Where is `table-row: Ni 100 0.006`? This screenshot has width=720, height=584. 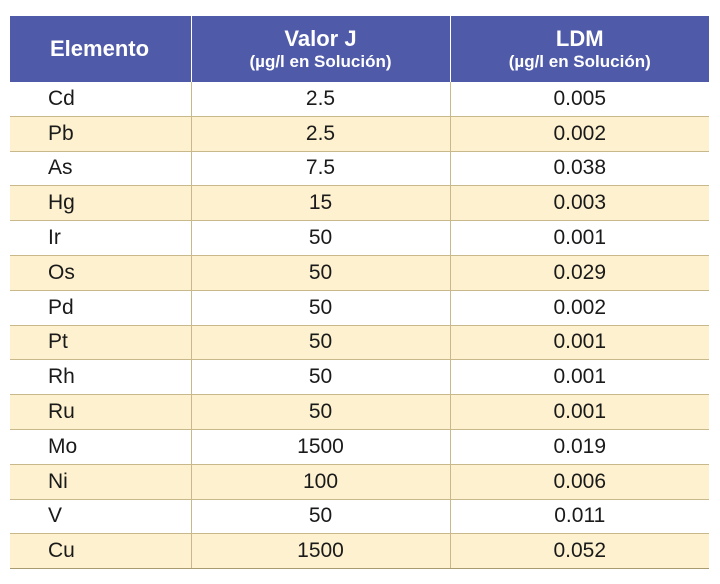
table-row: Ni 100 0.006 is located at coordinates (359, 482).